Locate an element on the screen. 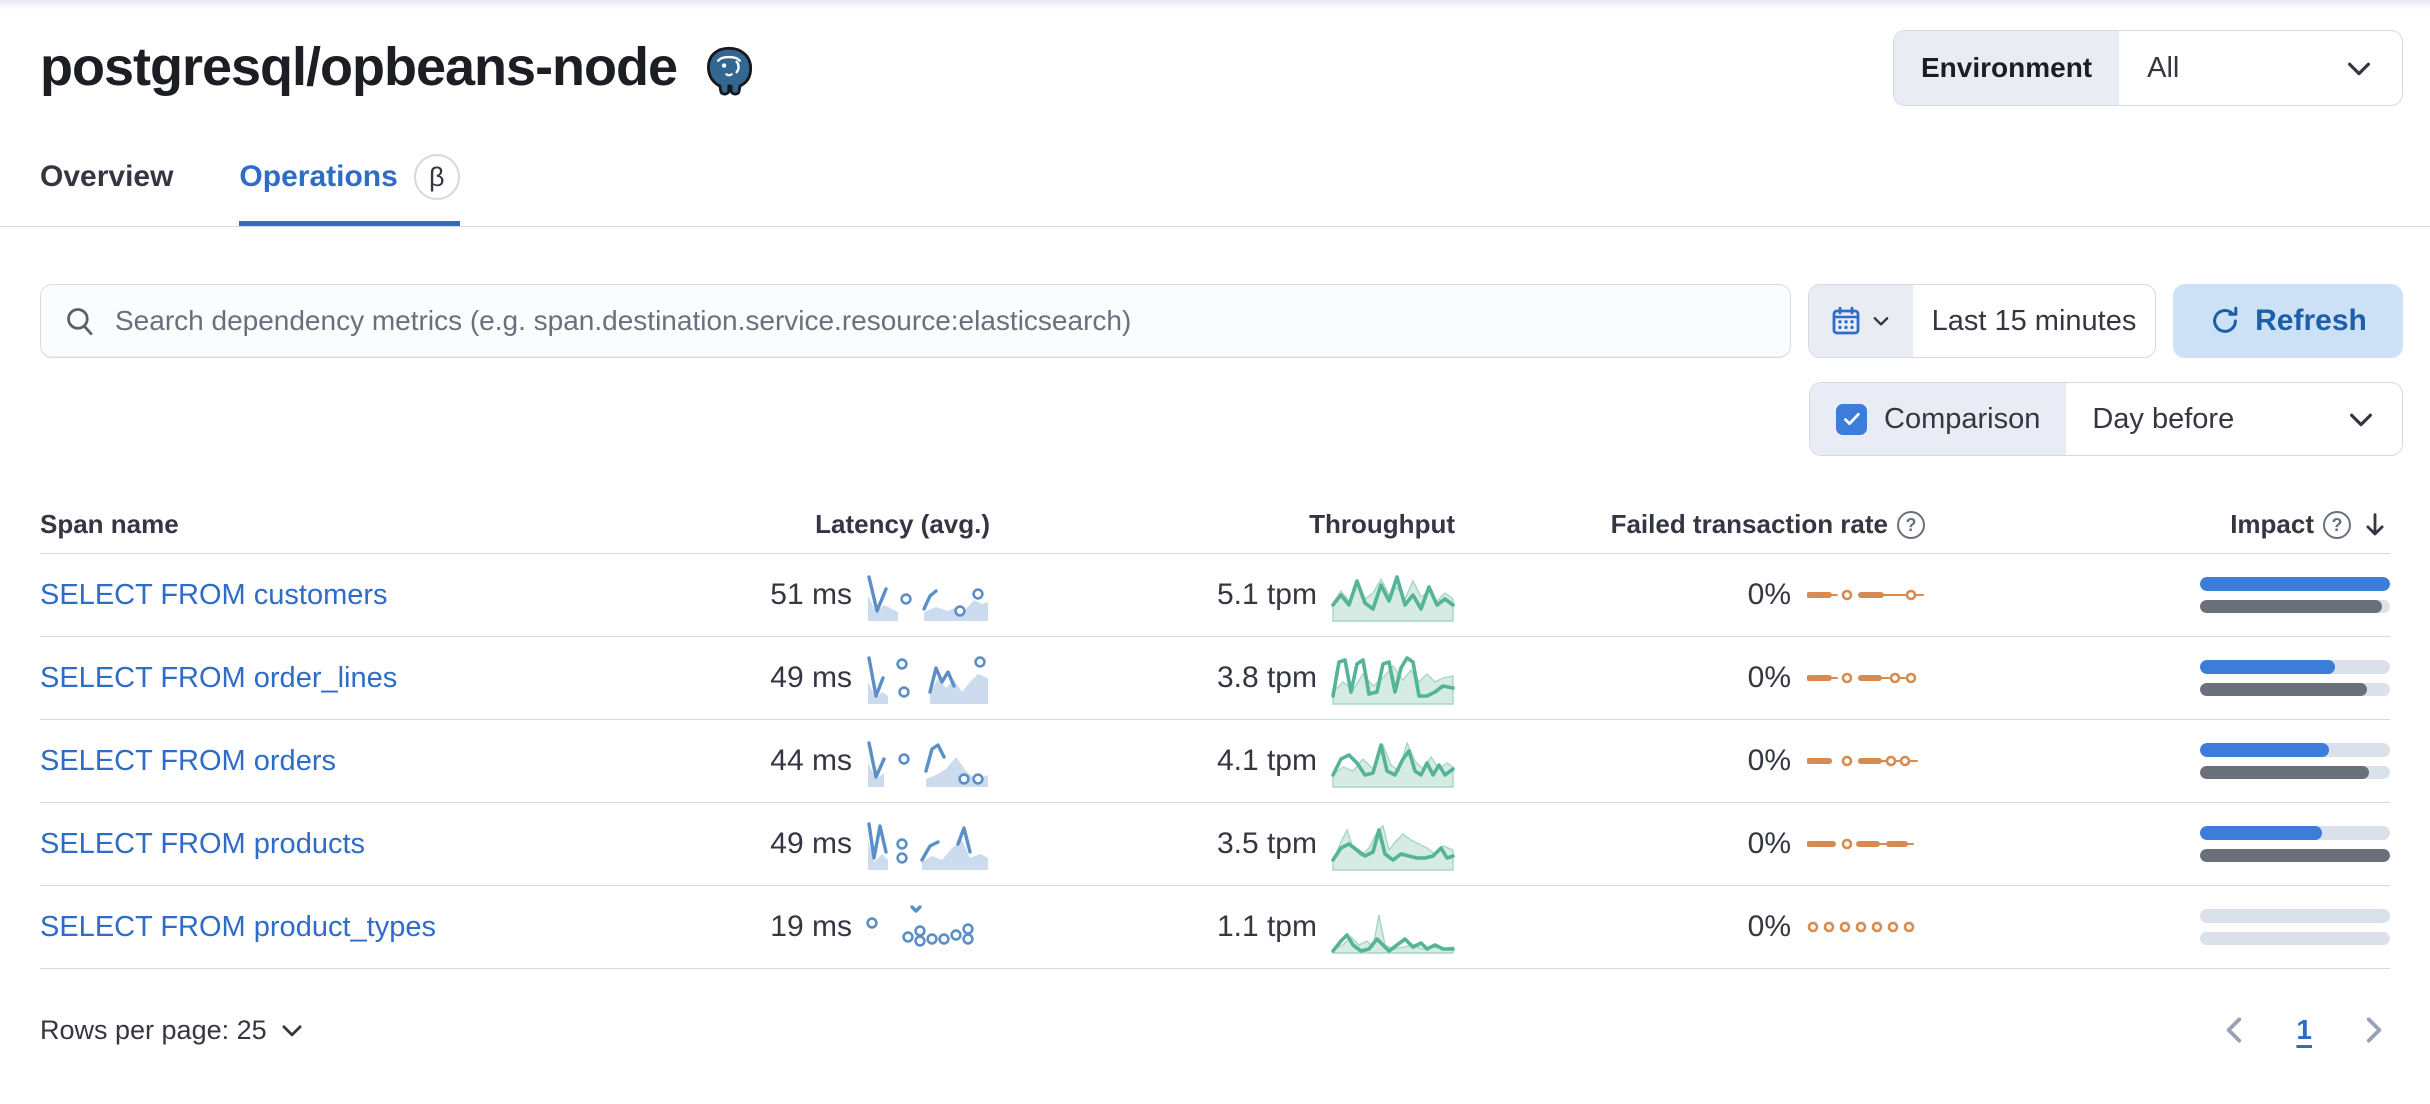  latency-cell: 51 ms is located at coordinates (760, 595).